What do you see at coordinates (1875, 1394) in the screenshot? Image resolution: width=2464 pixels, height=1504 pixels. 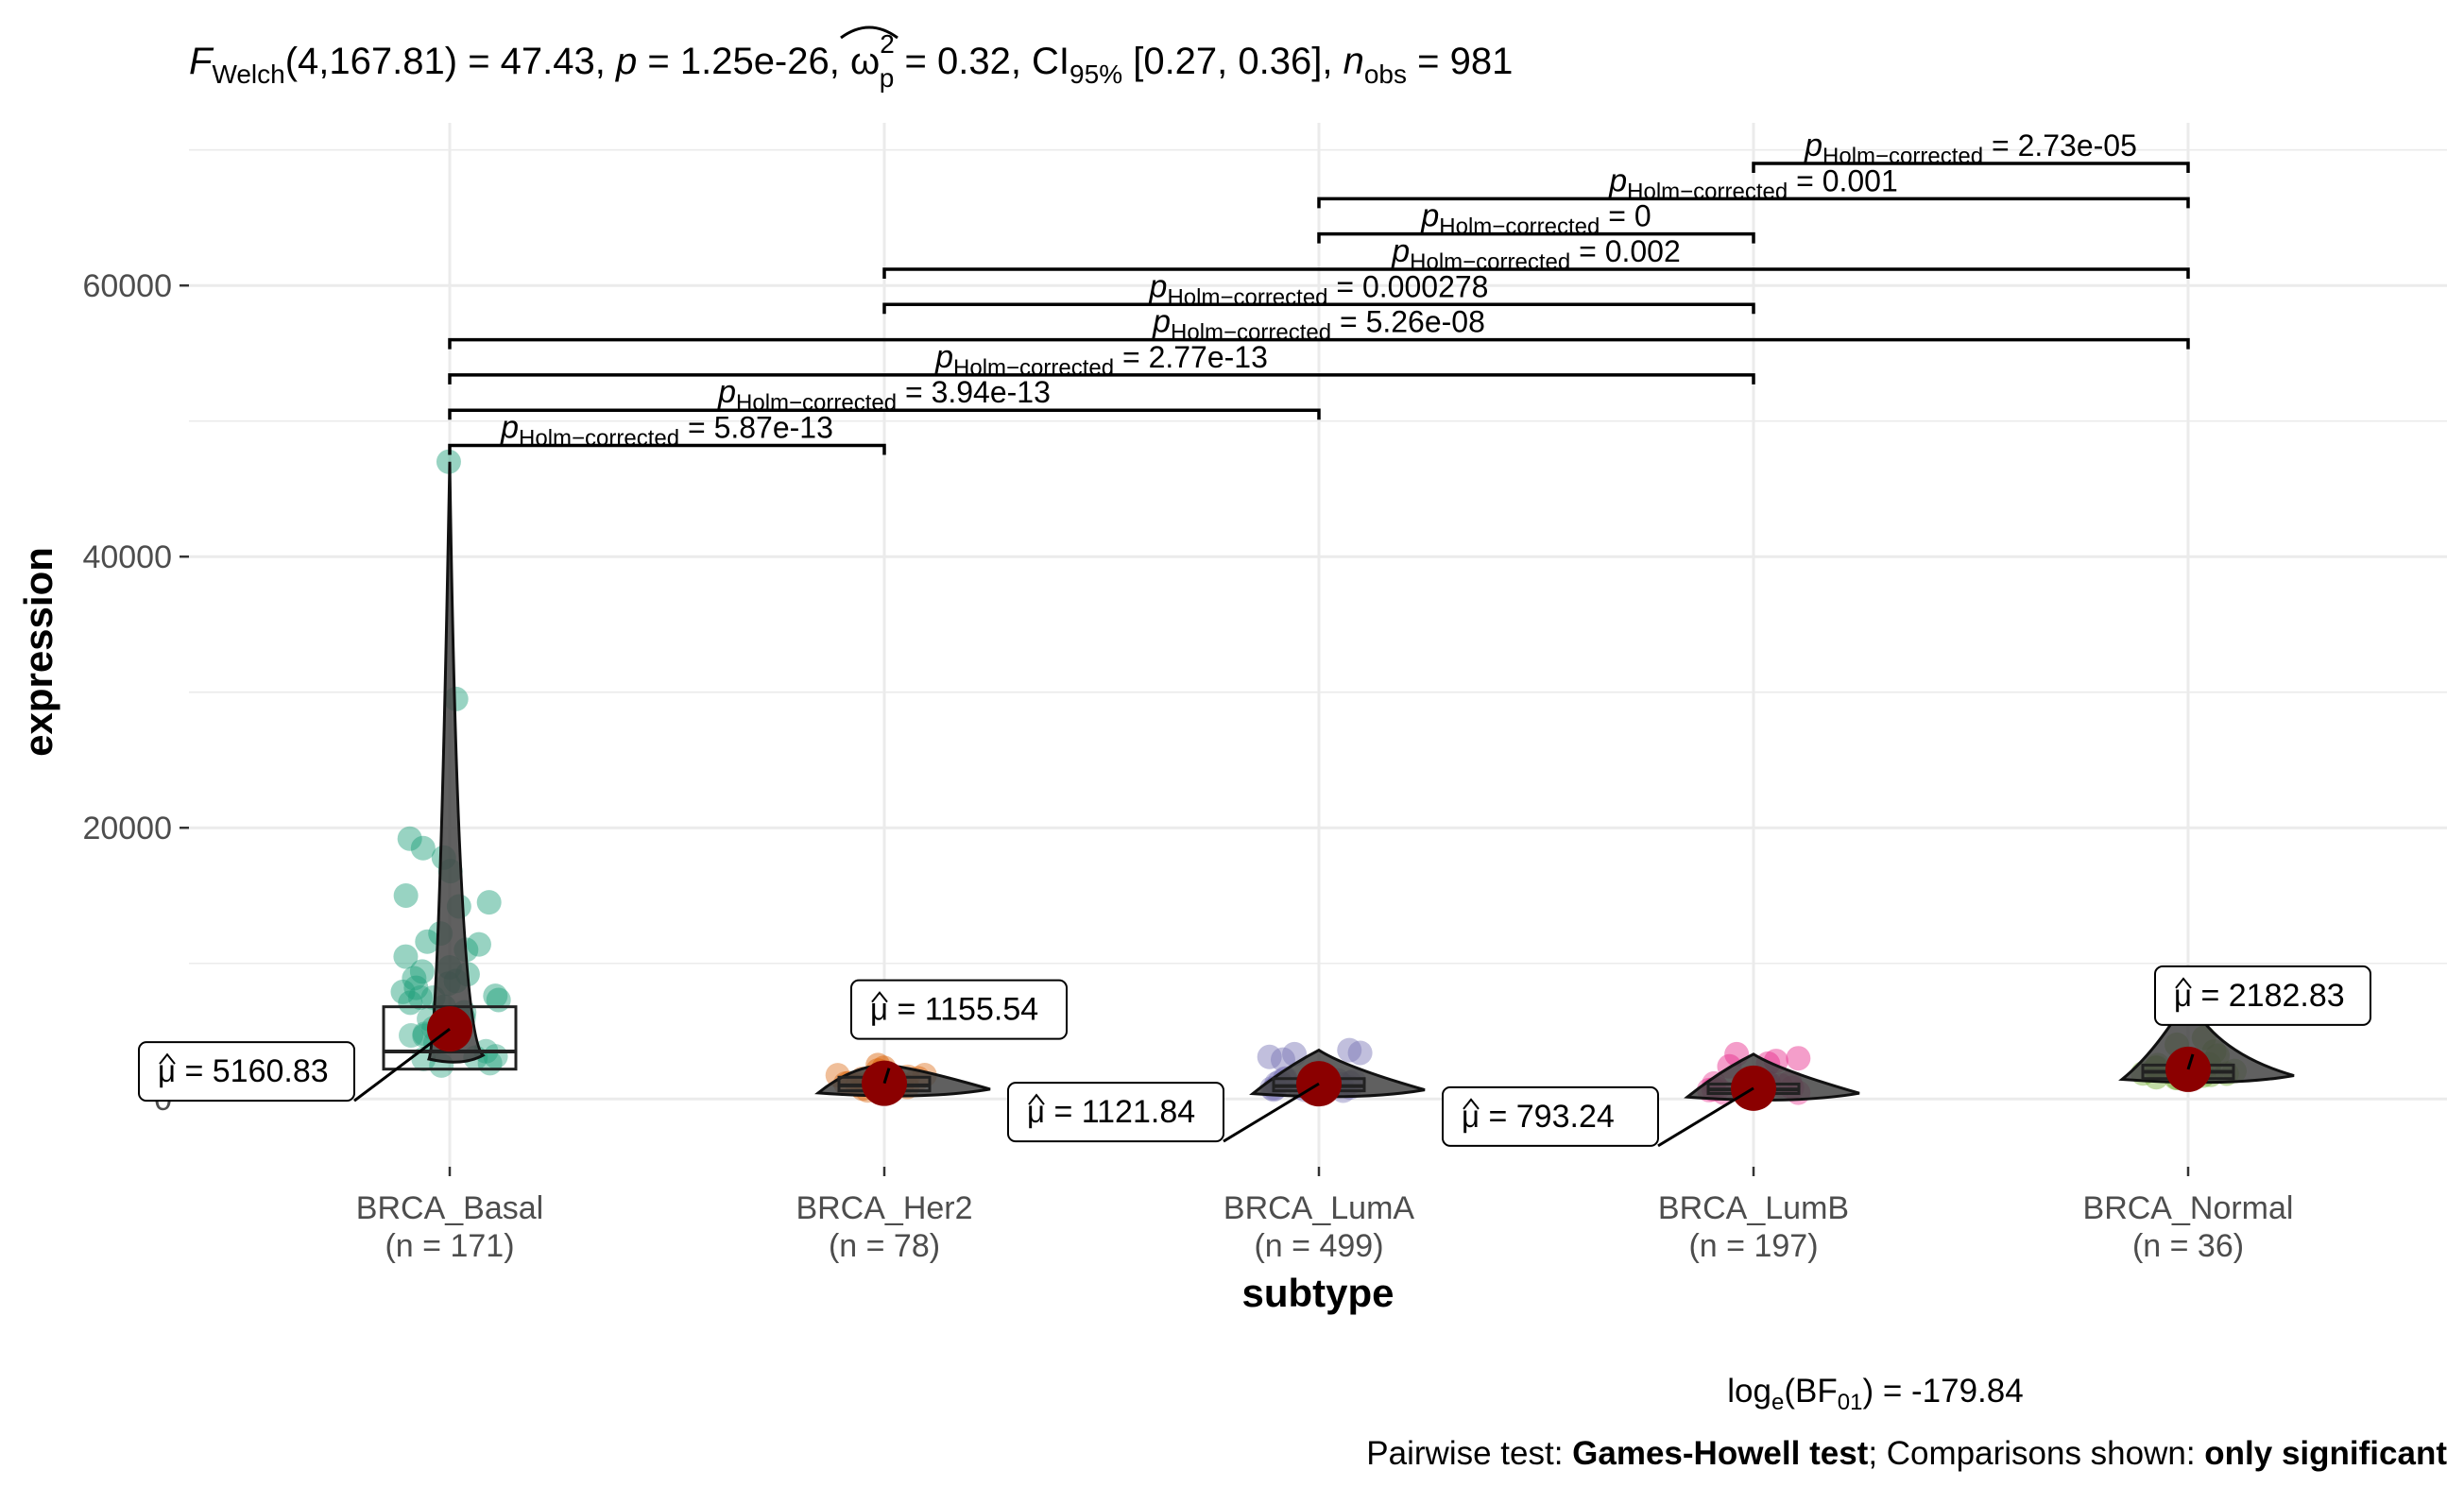 I see `caption-bayes-factor: loge(BF01) = -179.84` at bounding box center [1875, 1394].